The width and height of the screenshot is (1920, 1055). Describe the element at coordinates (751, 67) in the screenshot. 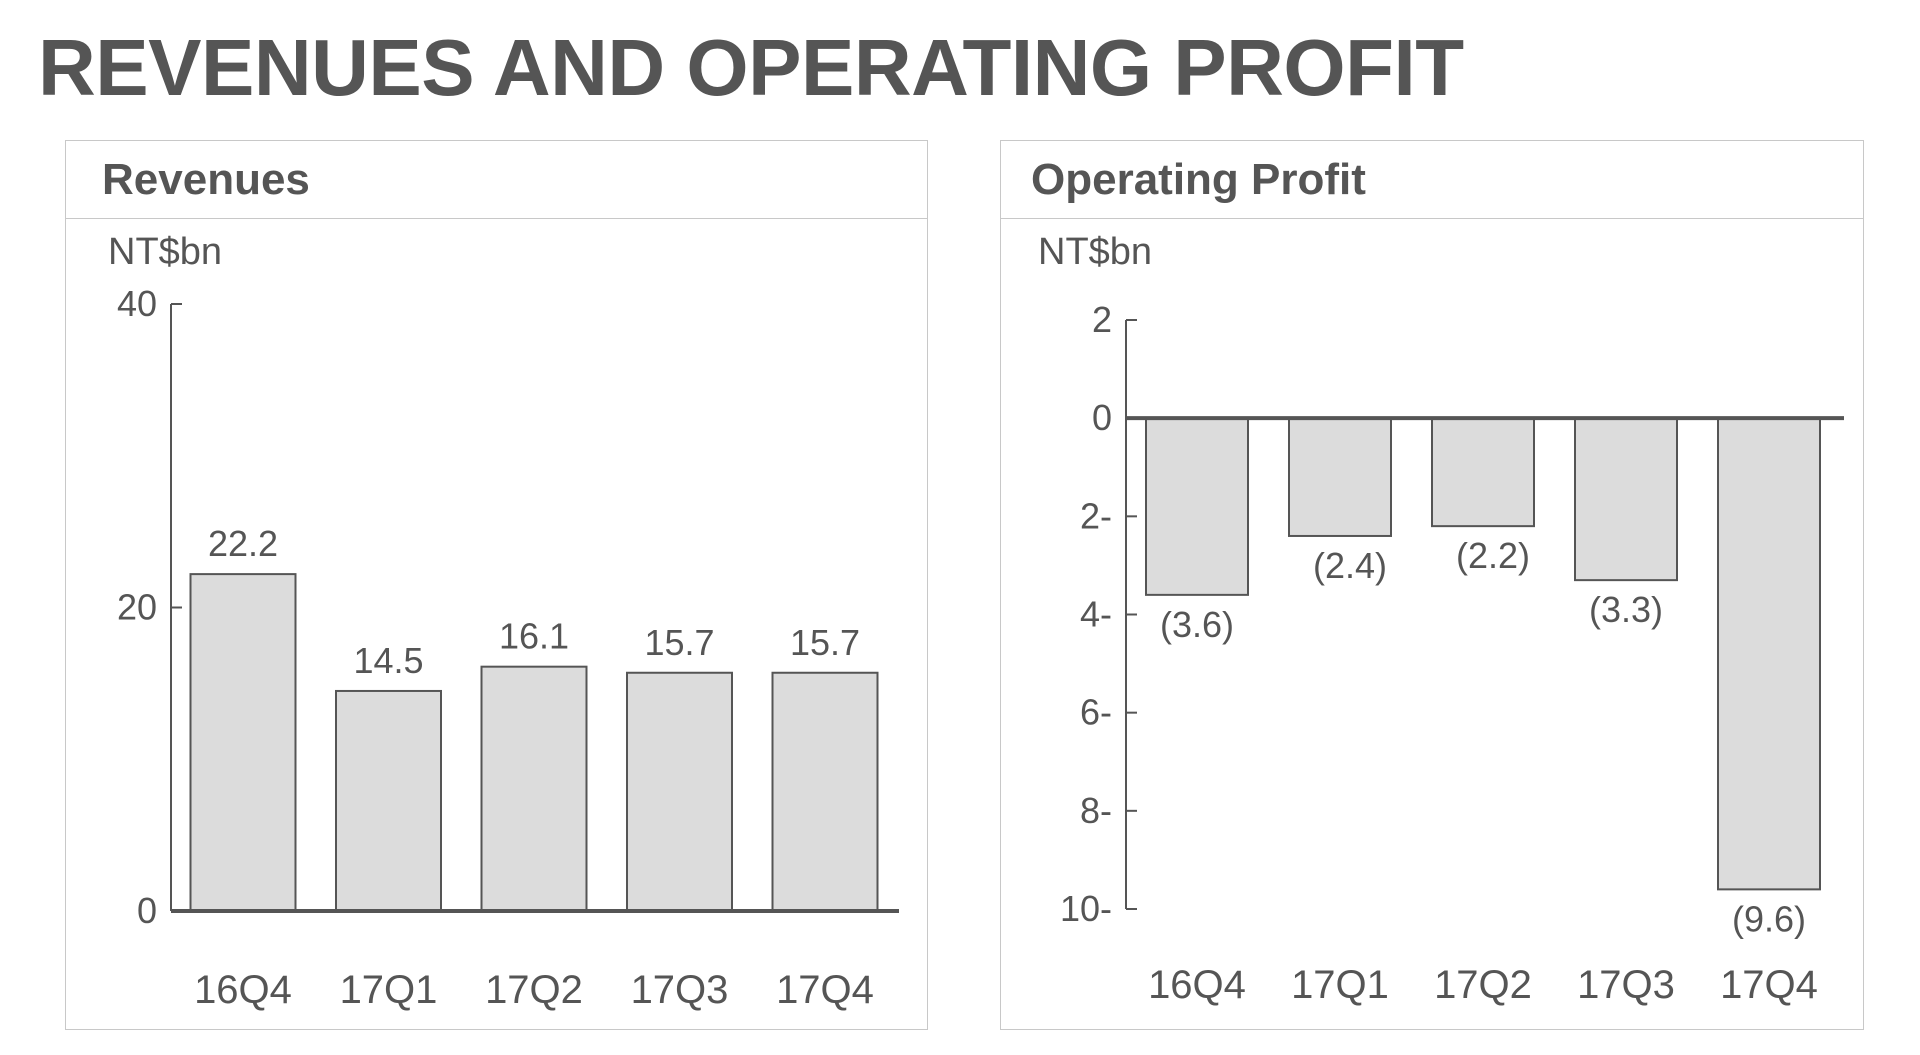

I see `page-title: REVENUES AND OPERATING PROFIT` at that location.